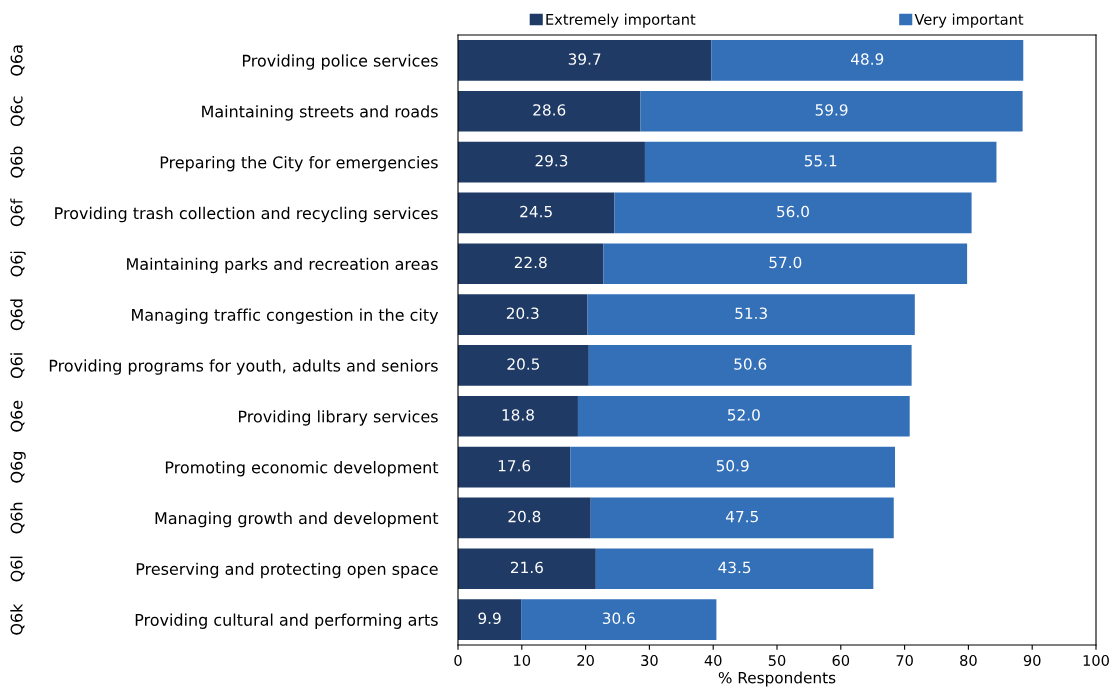 This screenshot has width=1117, height=693. What do you see at coordinates (17, 162) in the screenshot?
I see `text: Q6b` at bounding box center [17, 162].